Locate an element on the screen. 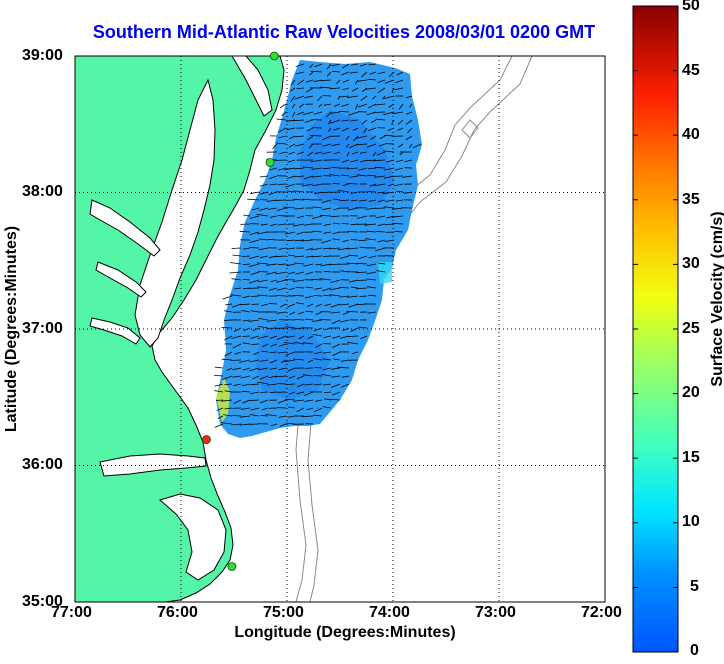 Image resolution: width=724 pixels, height=664 pixels. y-tick-label: 35:00 is located at coordinates (42, 602).